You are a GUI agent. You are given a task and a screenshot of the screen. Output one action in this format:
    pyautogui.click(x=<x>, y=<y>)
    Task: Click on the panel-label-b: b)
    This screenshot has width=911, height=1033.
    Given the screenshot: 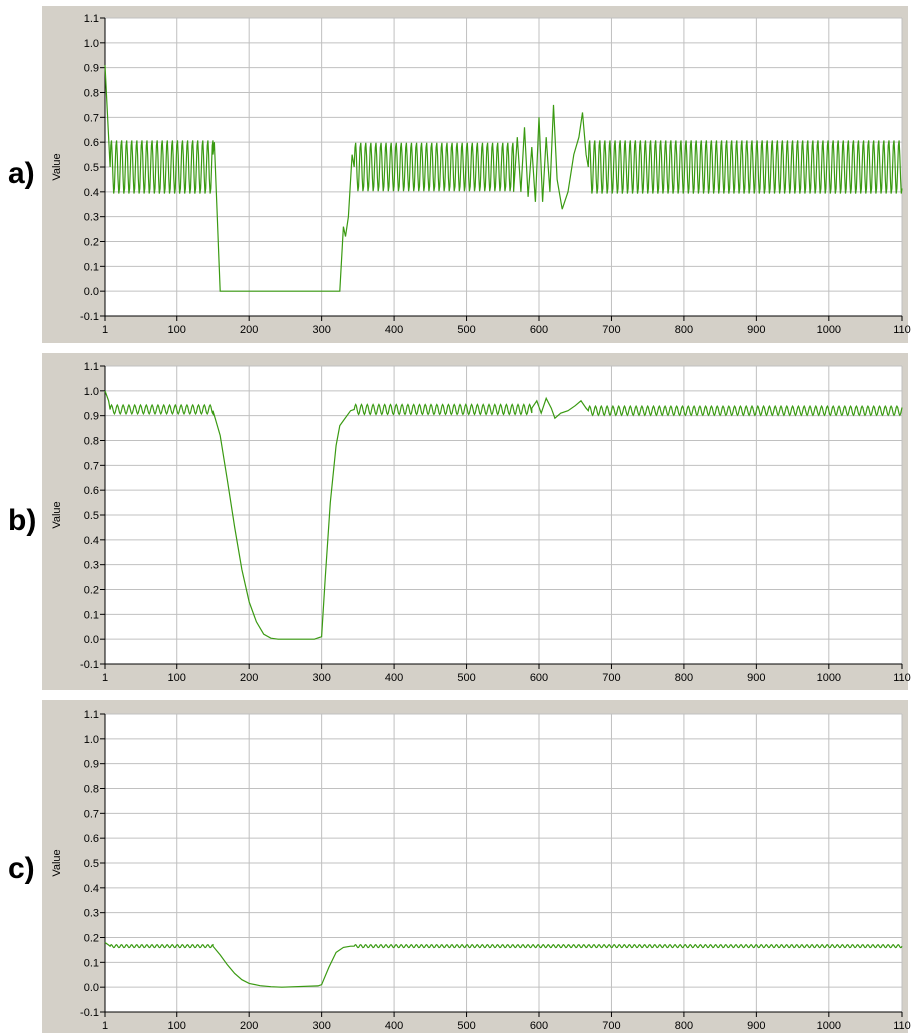 What is the action you would take?
    pyautogui.click(x=22, y=520)
    